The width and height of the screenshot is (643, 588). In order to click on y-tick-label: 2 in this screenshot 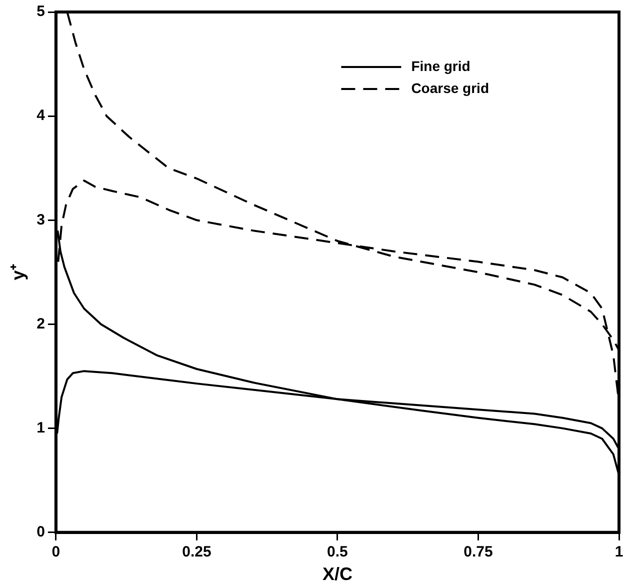, I will do `click(40, 323)`.